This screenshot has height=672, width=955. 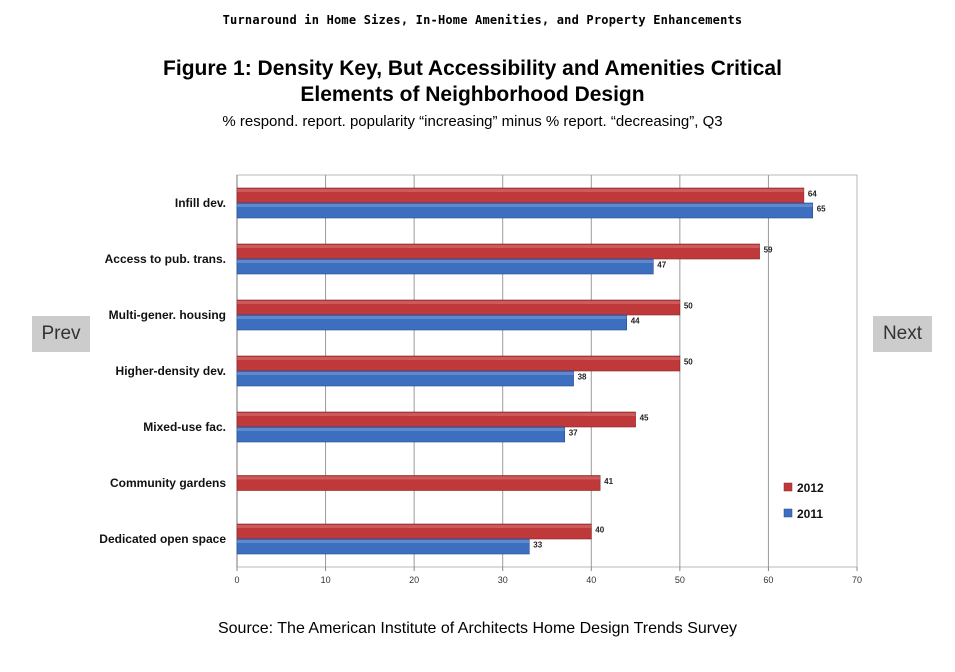 What do you see at coordinates (167, 315) in the screenshot?
I see `category-label: Multi-gener. housing` at bounding box center [167, 315].